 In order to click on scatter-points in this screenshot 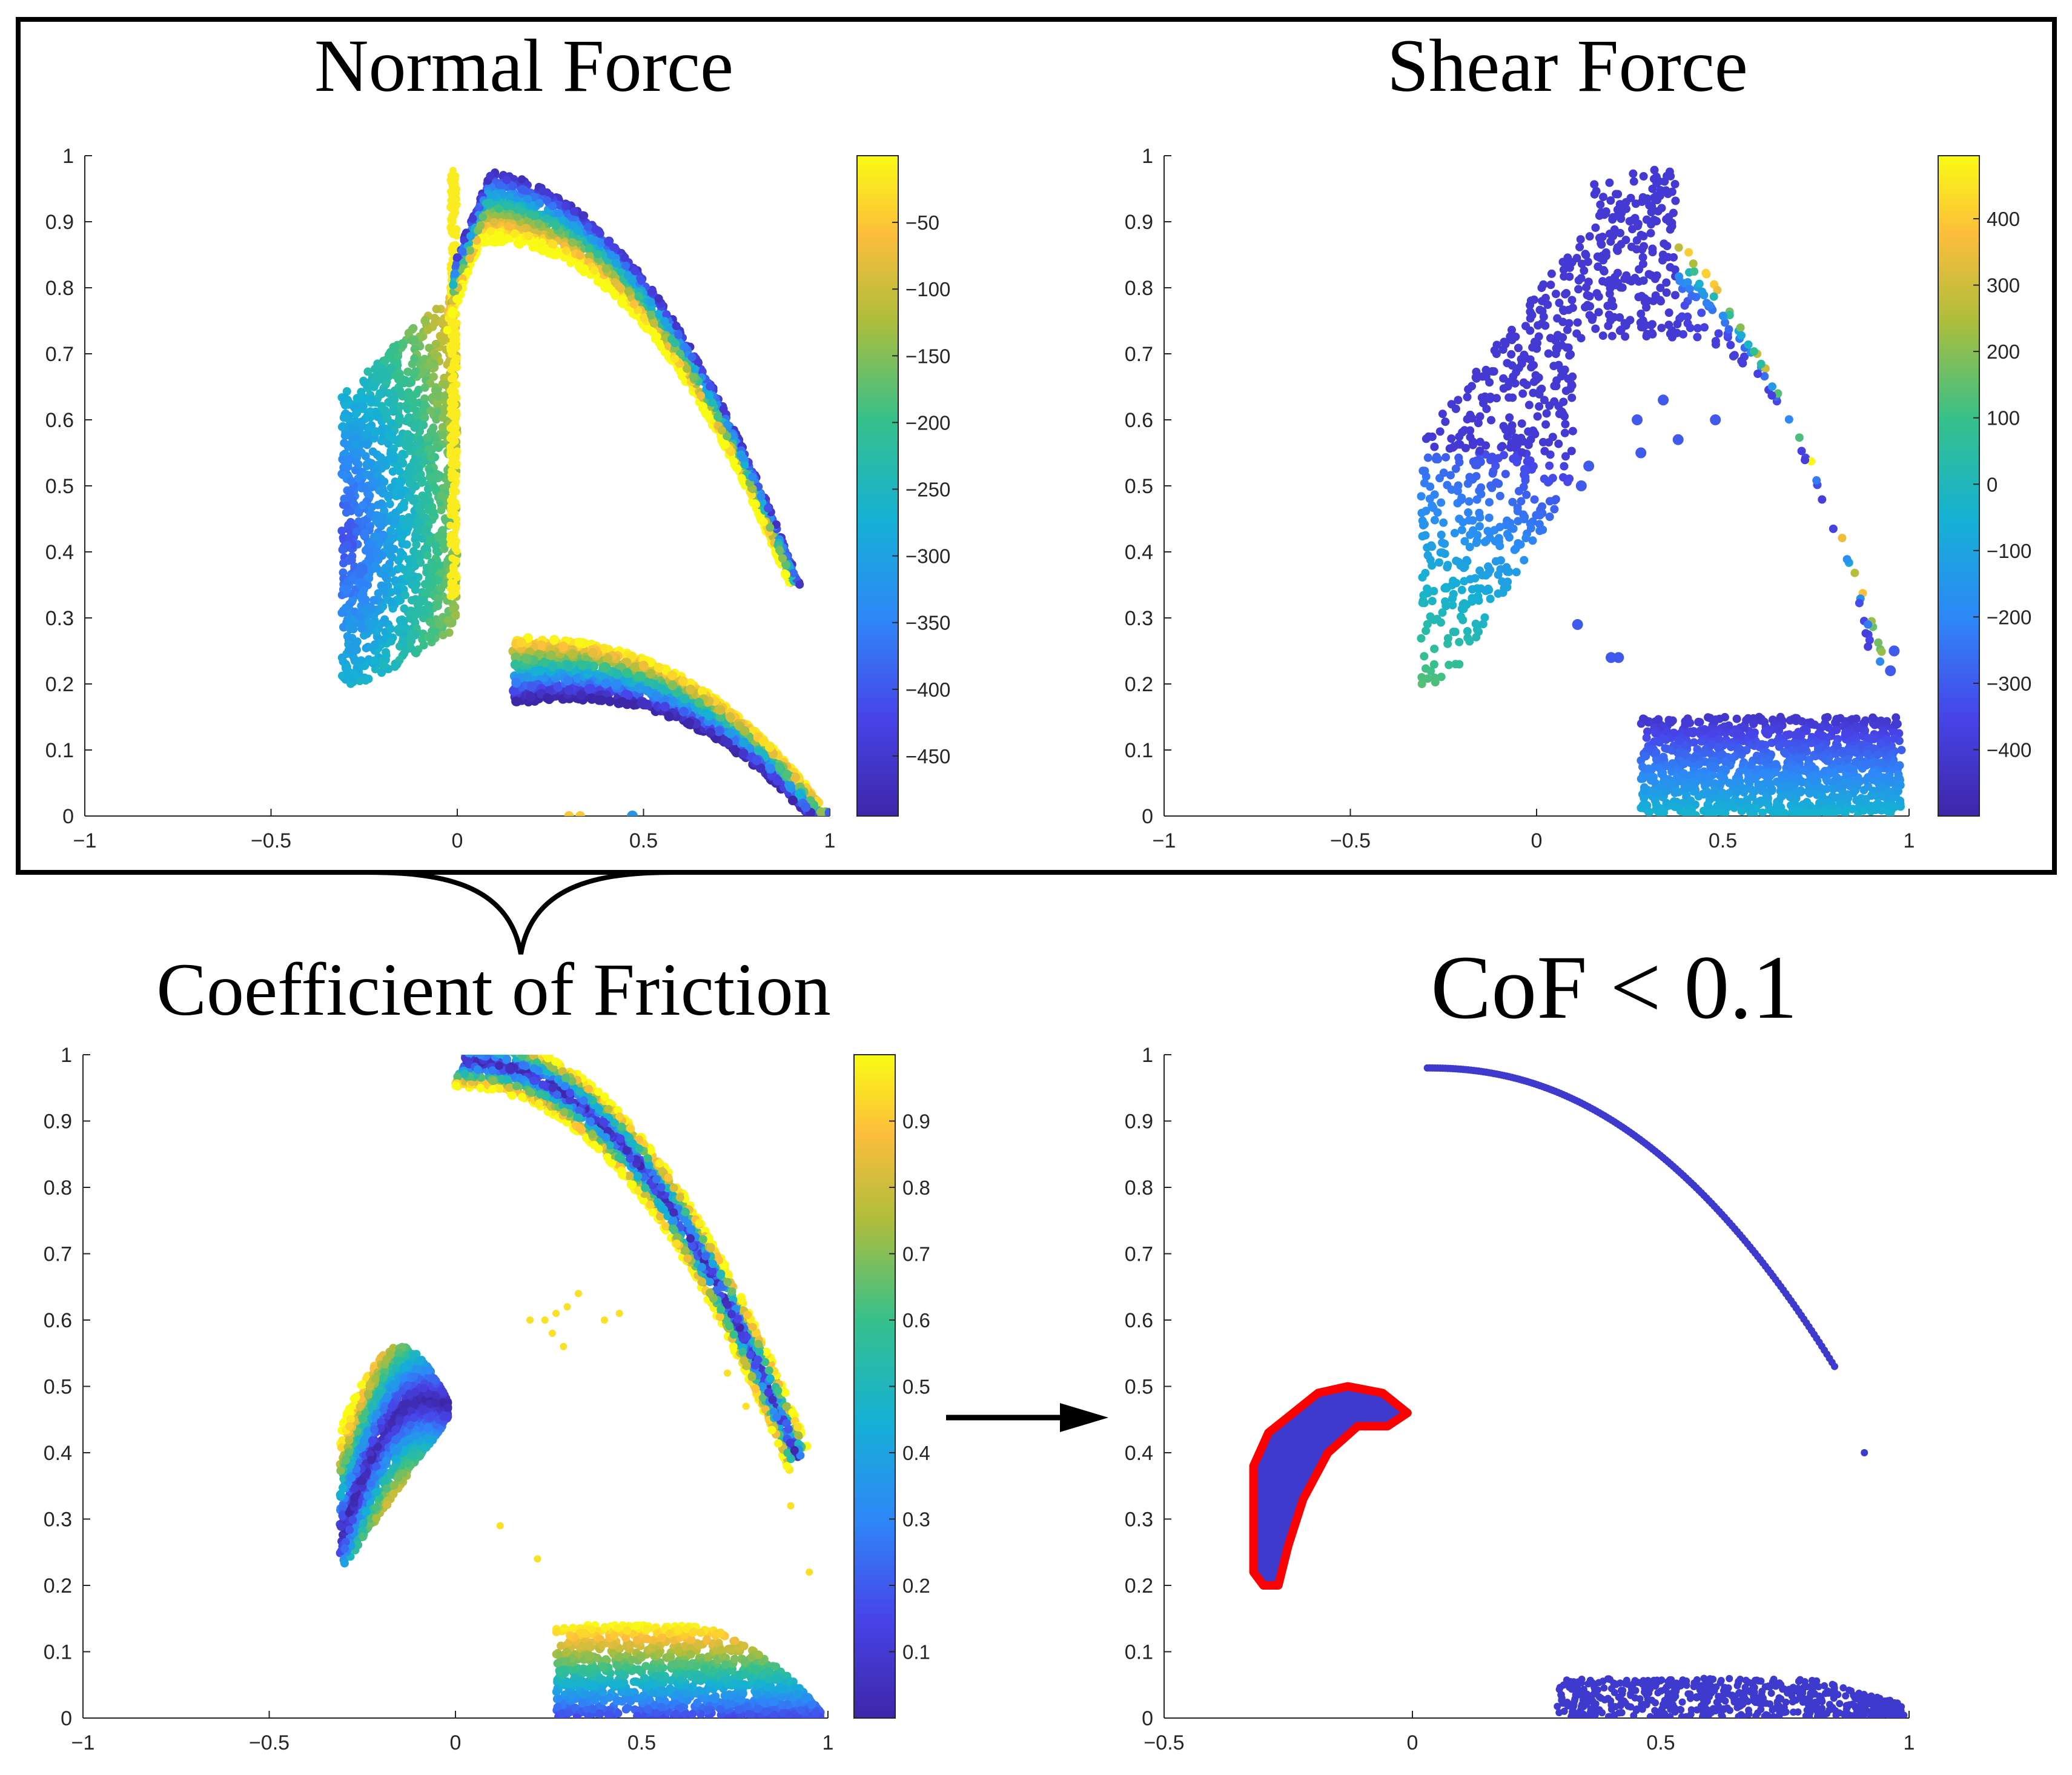, I will do `click(583, 492)`.